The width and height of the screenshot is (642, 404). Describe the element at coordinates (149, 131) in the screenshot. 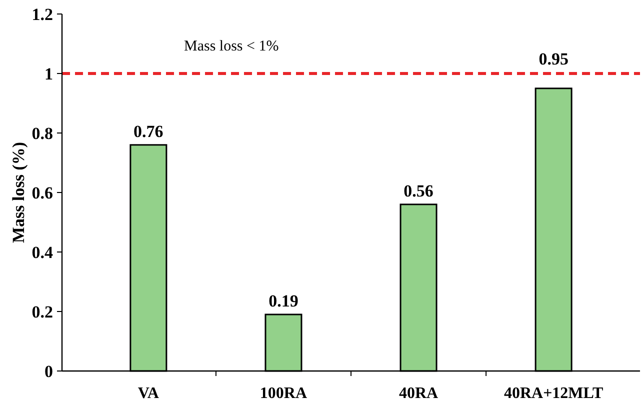

I see `data-label: 0.76` at that location.